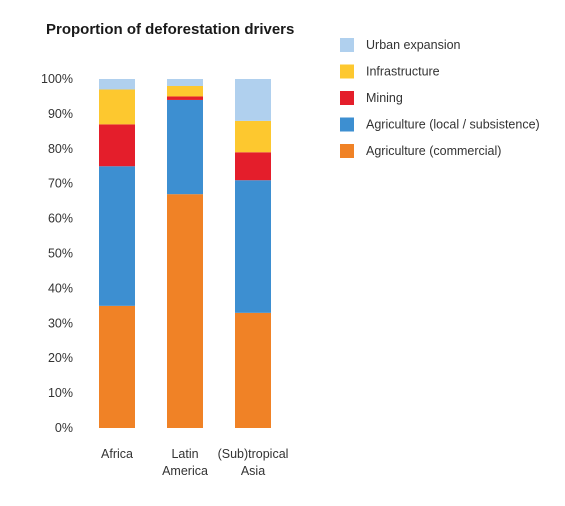  Describe the element at coordinates (117, 454) in the screenshot. I see `category-label: Africa` at that location.